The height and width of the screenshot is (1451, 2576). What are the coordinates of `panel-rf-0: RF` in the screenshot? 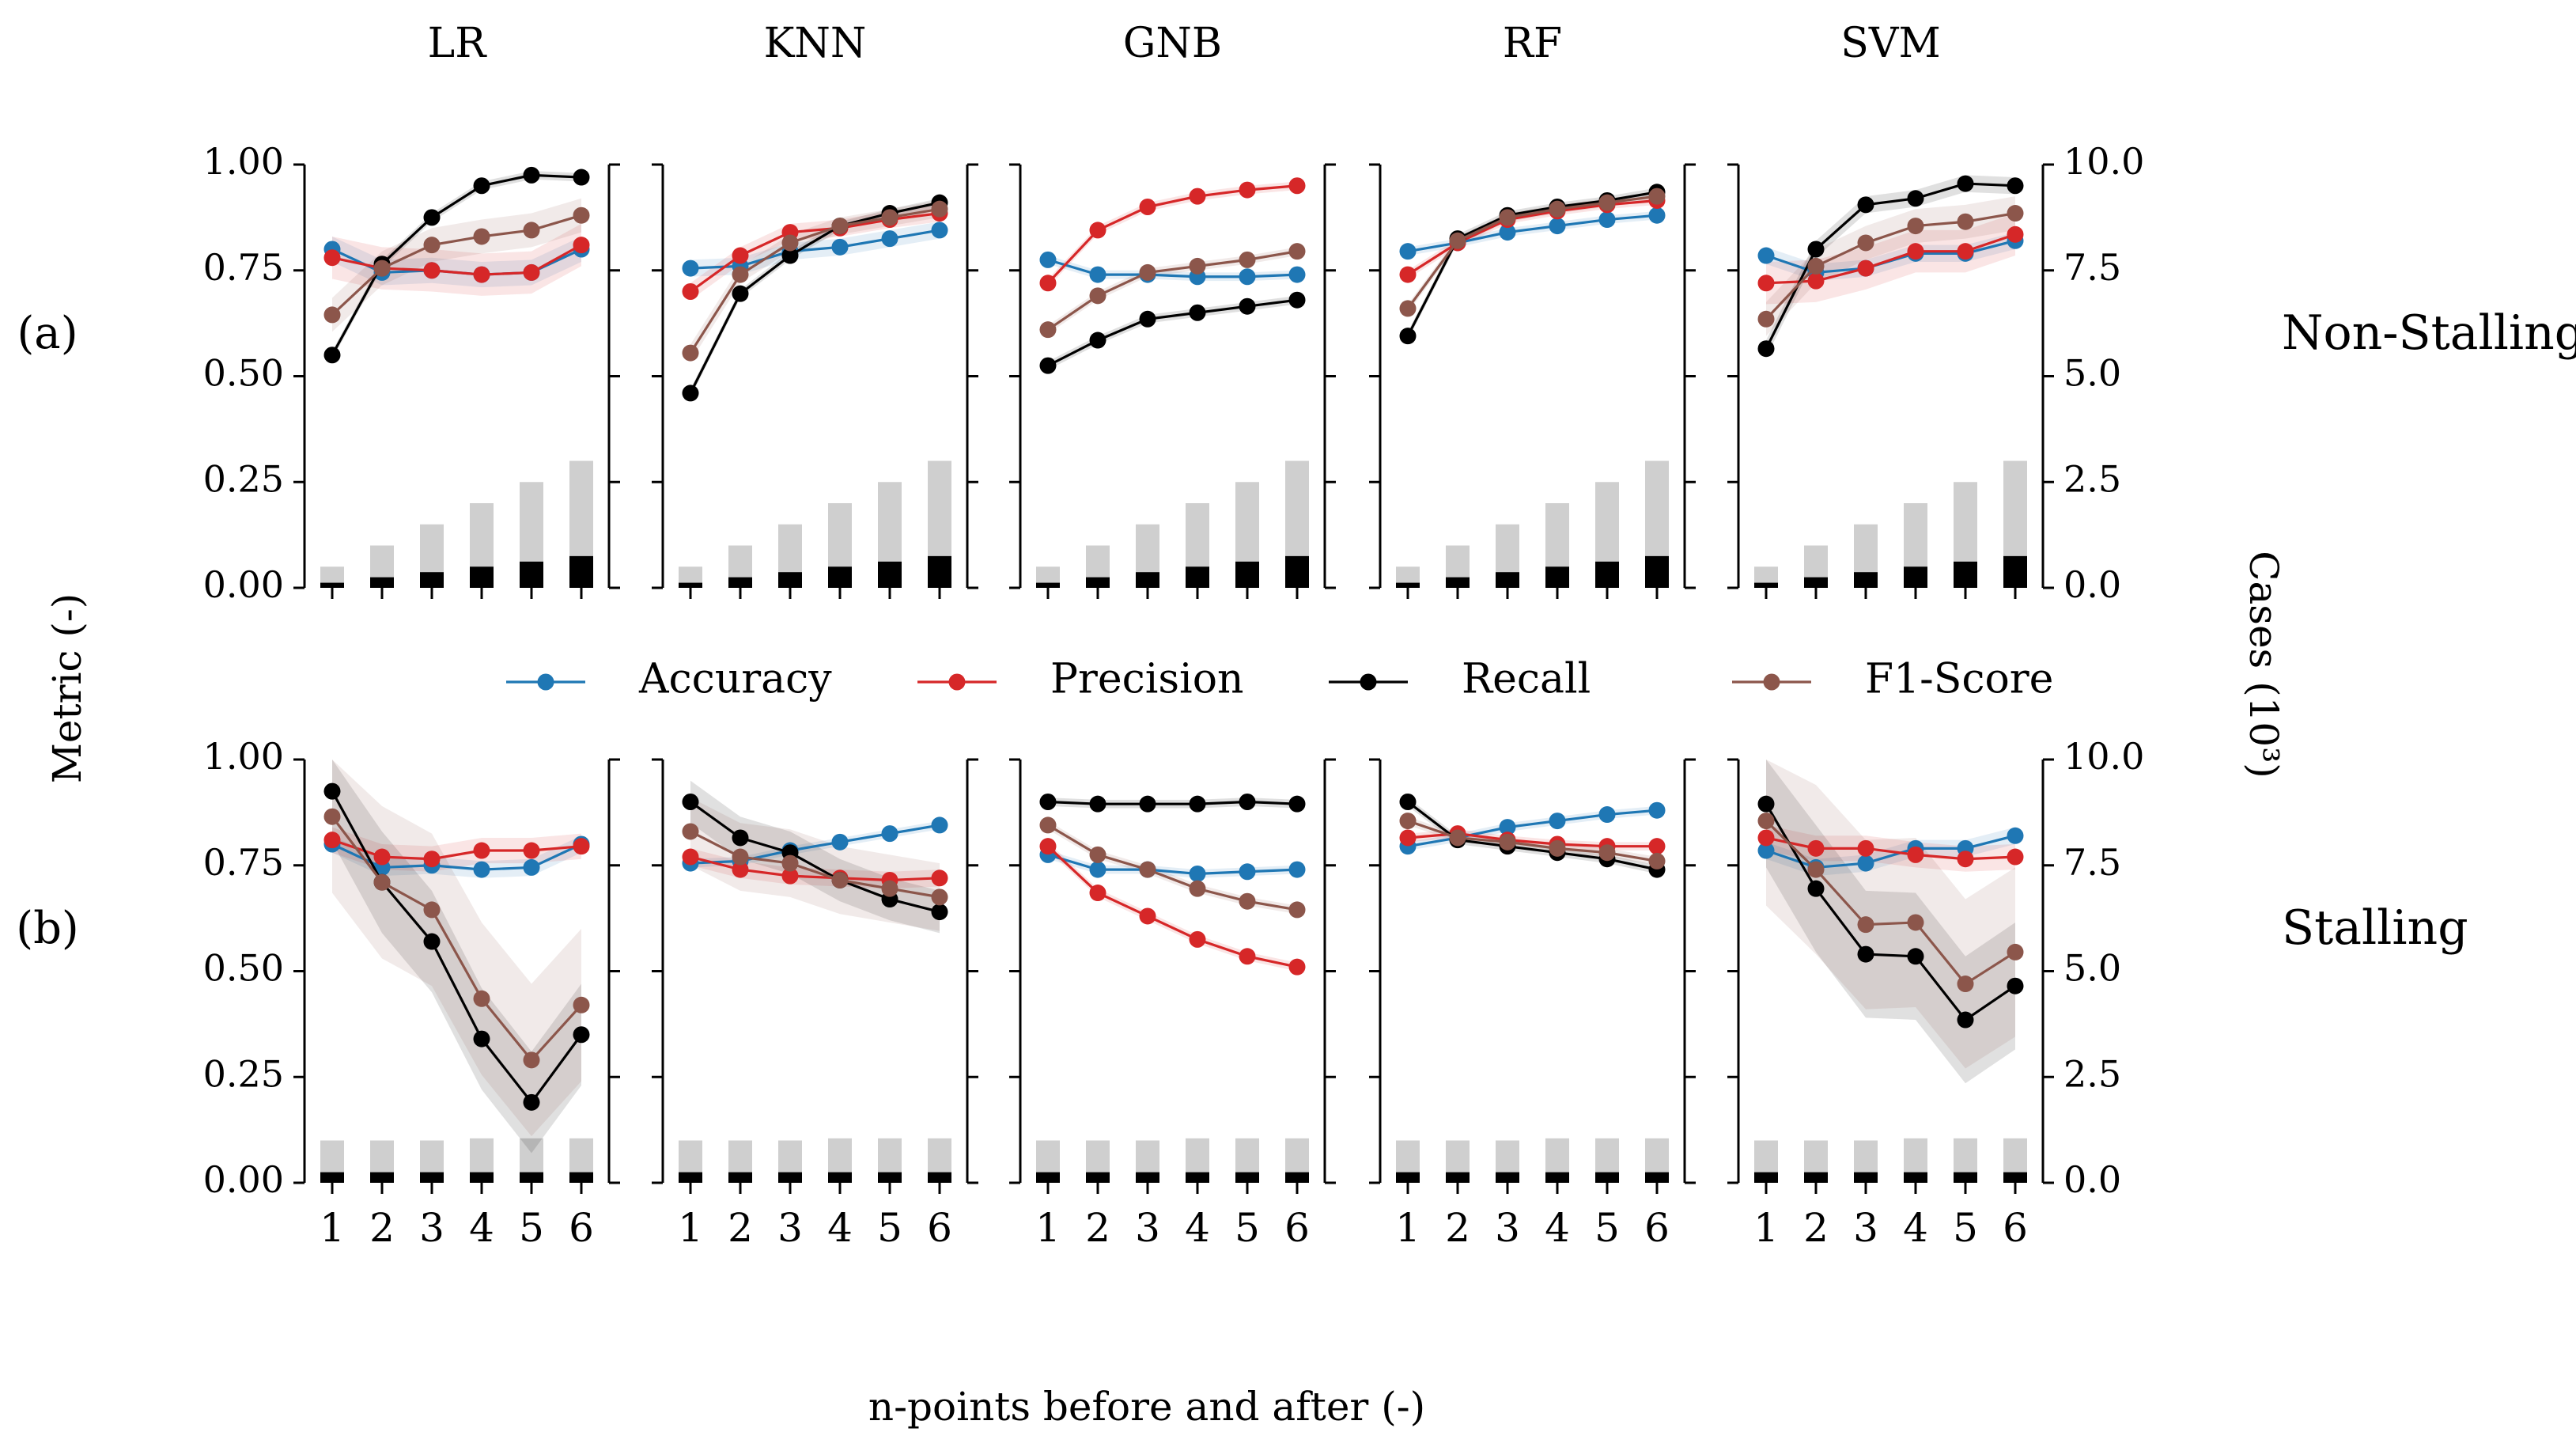 It's located at (1533, 309).